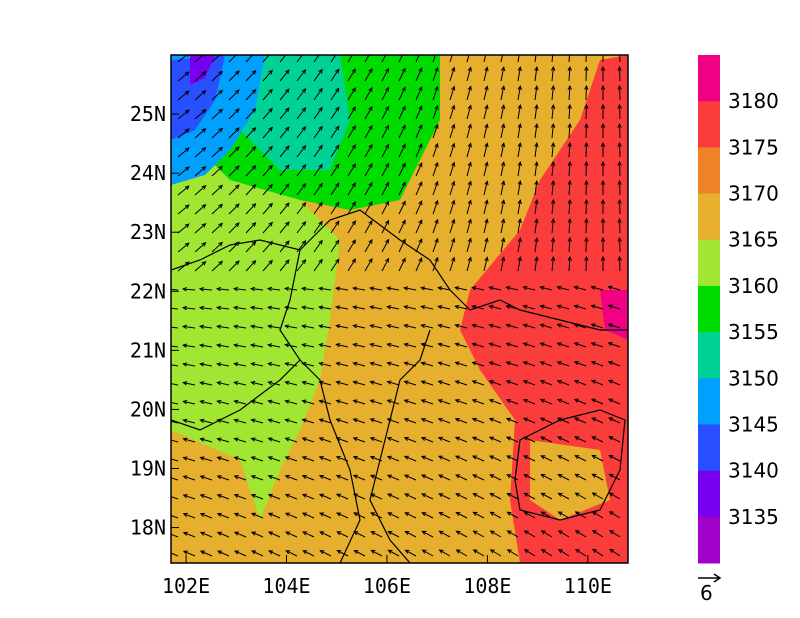  I want to click on y-tick-label: 22N, so click(148, 291).